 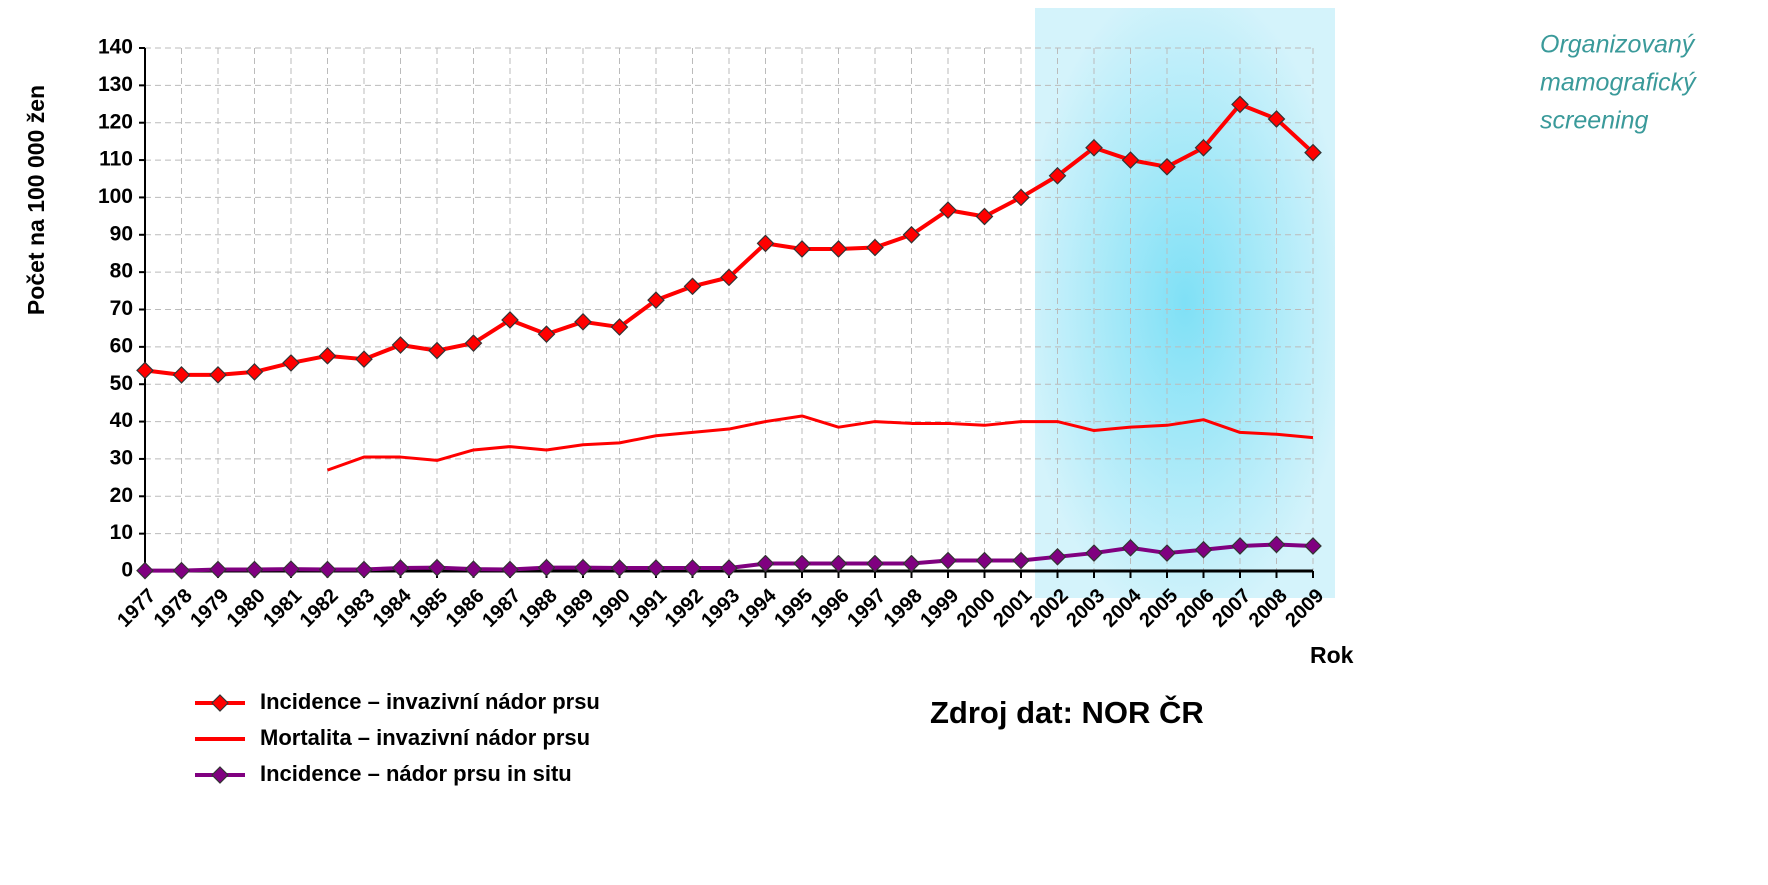 What do you see at coordinates (903, 608) in the screenshot?
I see `x-tick-label: 1998` at bounding box center [903, 608].